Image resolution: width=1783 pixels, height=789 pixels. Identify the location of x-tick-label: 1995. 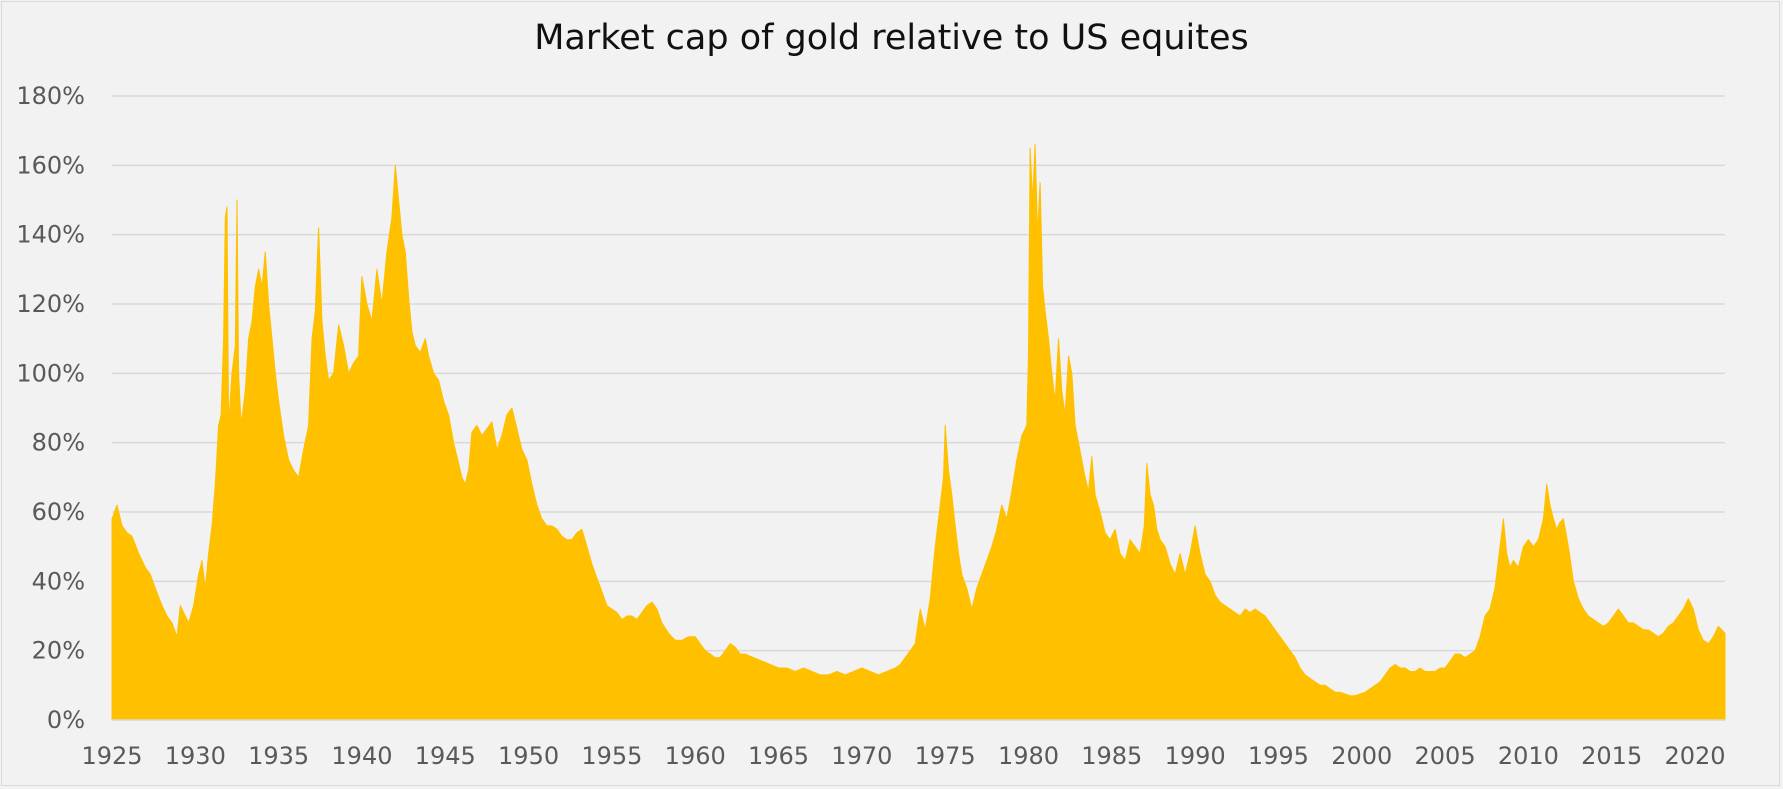
(1278, 756).